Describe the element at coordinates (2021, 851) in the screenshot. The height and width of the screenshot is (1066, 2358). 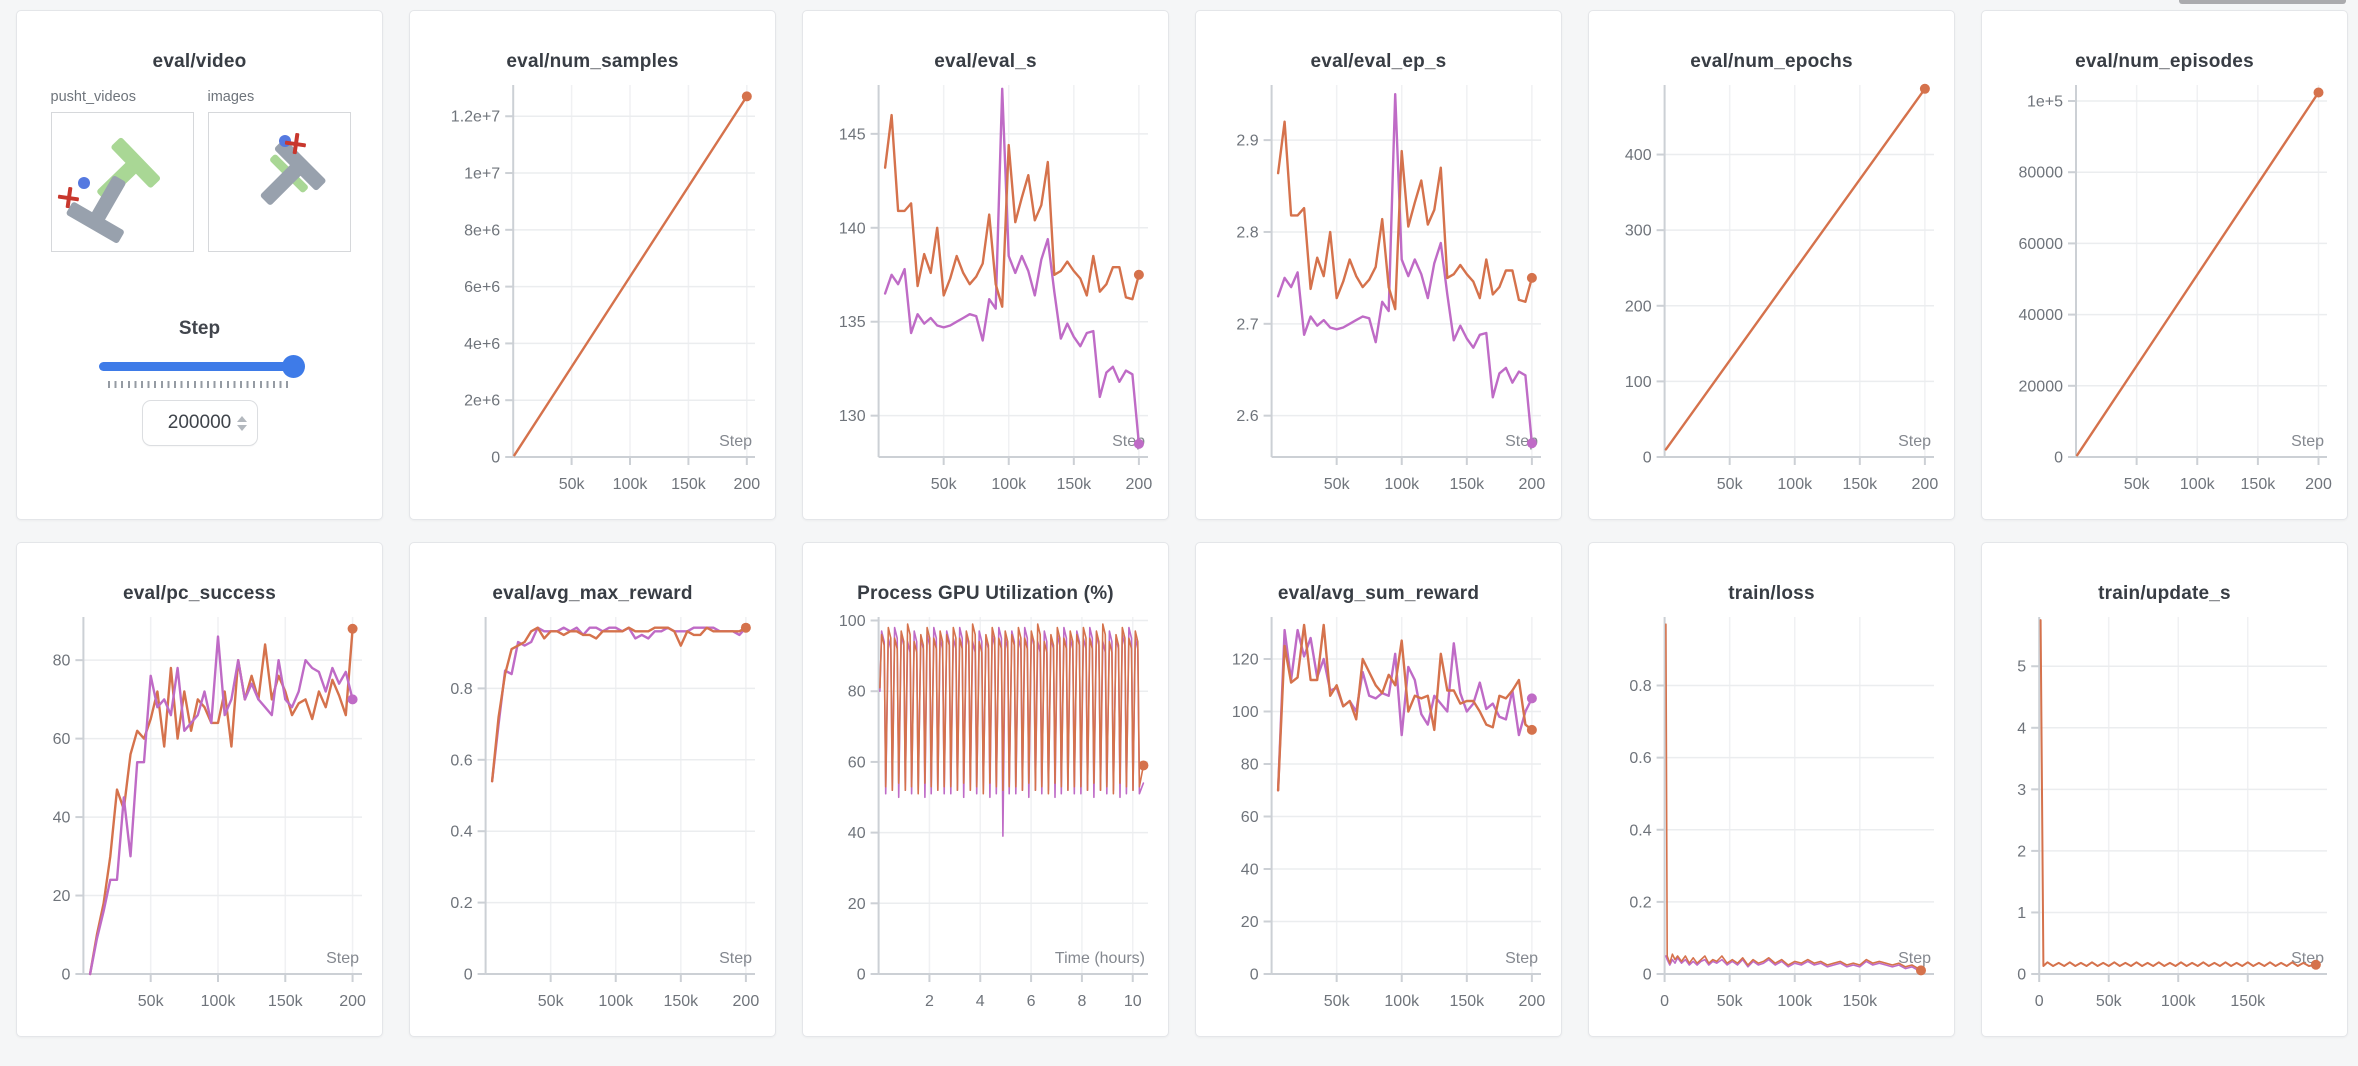
I see `svg-text: 2` at that location.